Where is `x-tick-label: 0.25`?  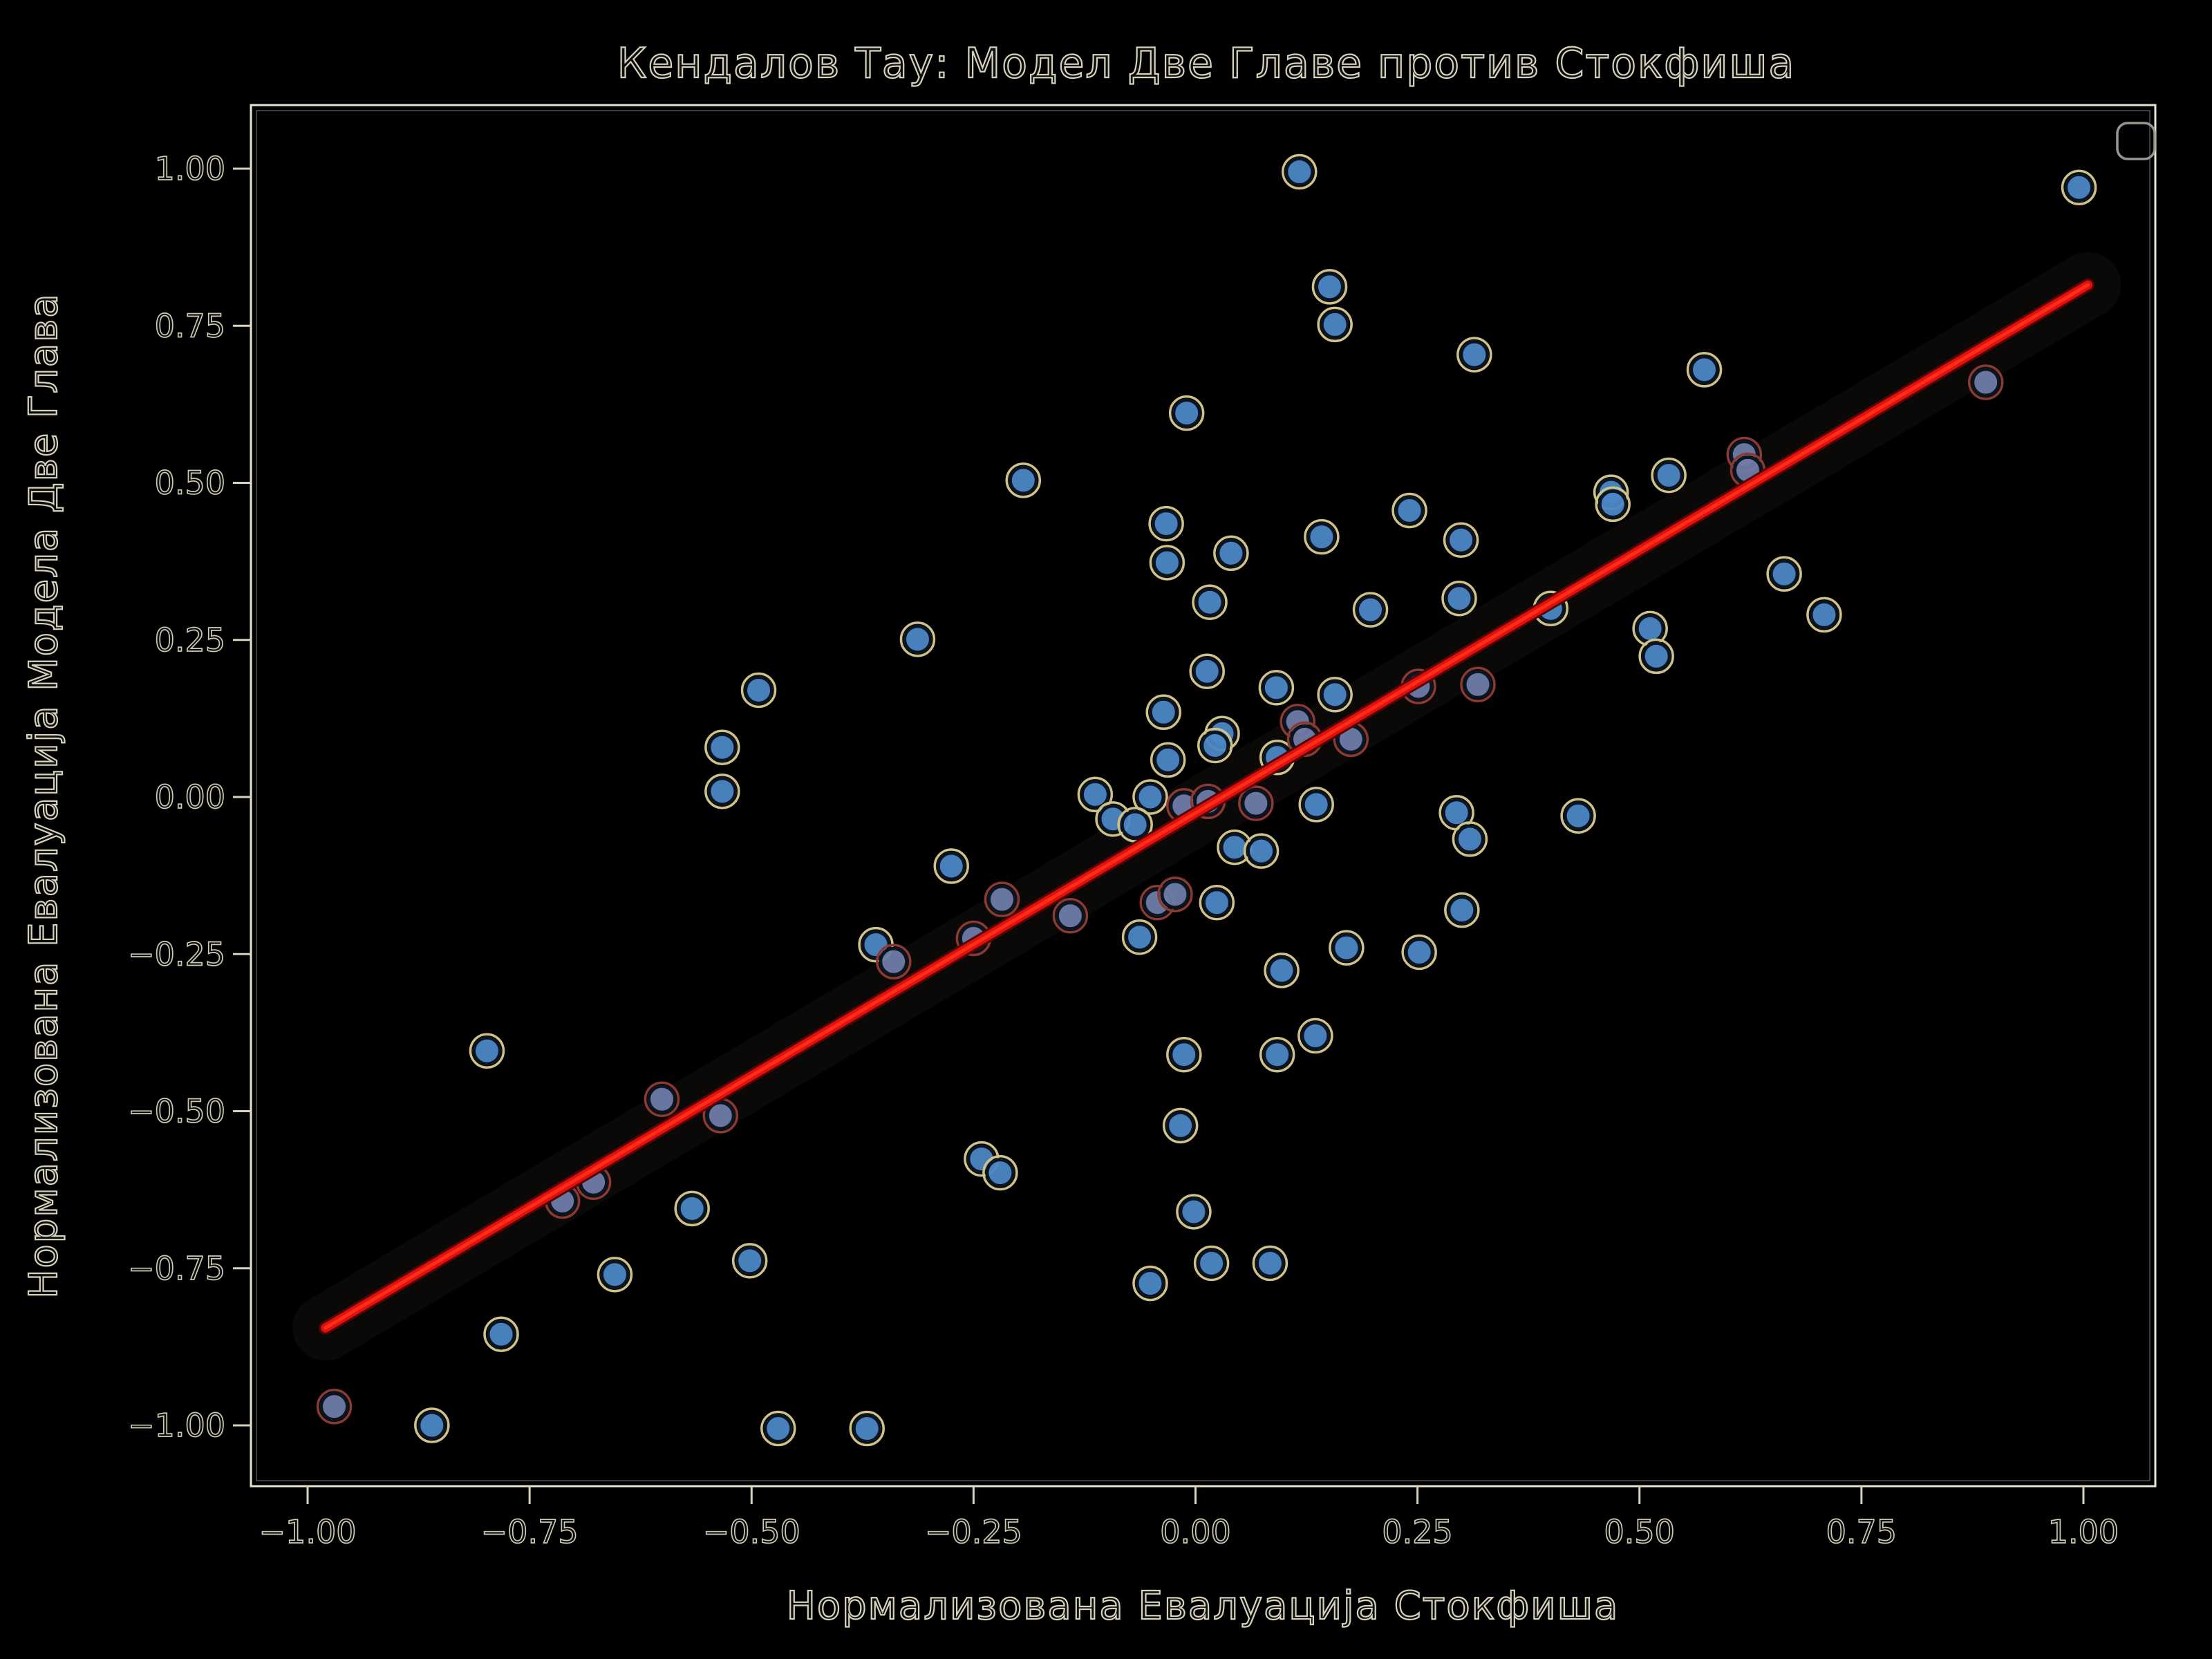
x-tick-label: 0.25 is located at coordinates (1417, 1531).